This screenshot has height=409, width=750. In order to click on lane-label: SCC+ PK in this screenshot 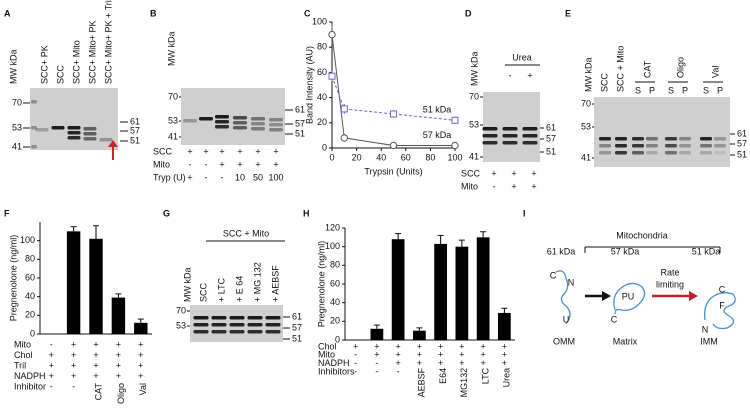, I will do `click(44, 64)`.